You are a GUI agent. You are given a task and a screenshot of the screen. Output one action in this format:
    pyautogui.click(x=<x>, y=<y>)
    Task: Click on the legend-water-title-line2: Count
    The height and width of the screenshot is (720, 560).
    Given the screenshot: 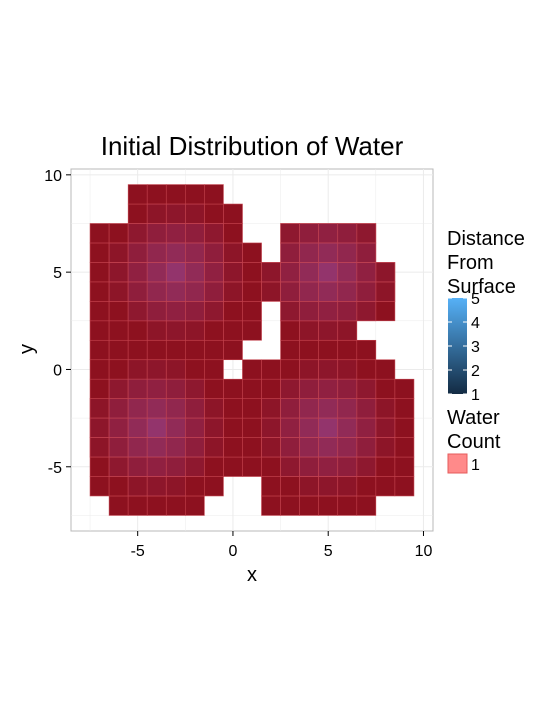 What is the action you would take?
    pyautogui.click(x=474, y=442)
    